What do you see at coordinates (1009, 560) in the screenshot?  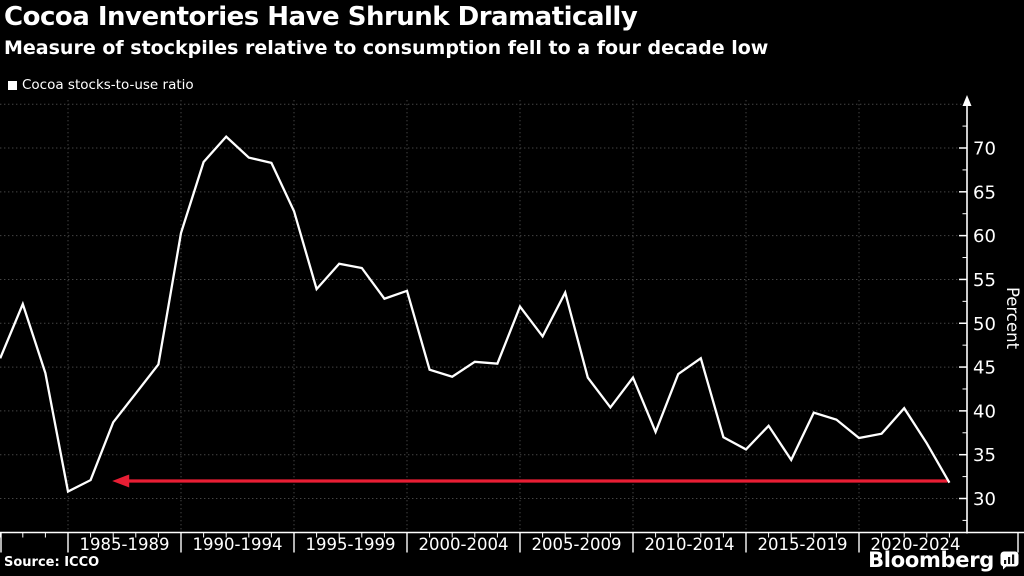 I see `bloomberg-terminal-icon` at bounding box center [1009, 560].